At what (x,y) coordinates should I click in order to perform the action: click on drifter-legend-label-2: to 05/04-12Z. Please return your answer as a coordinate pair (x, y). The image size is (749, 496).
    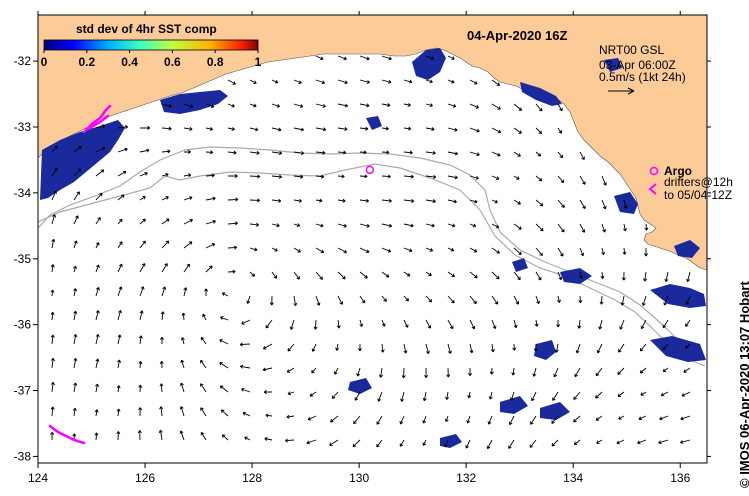
    Looking at the image, I should click on (698, 195).